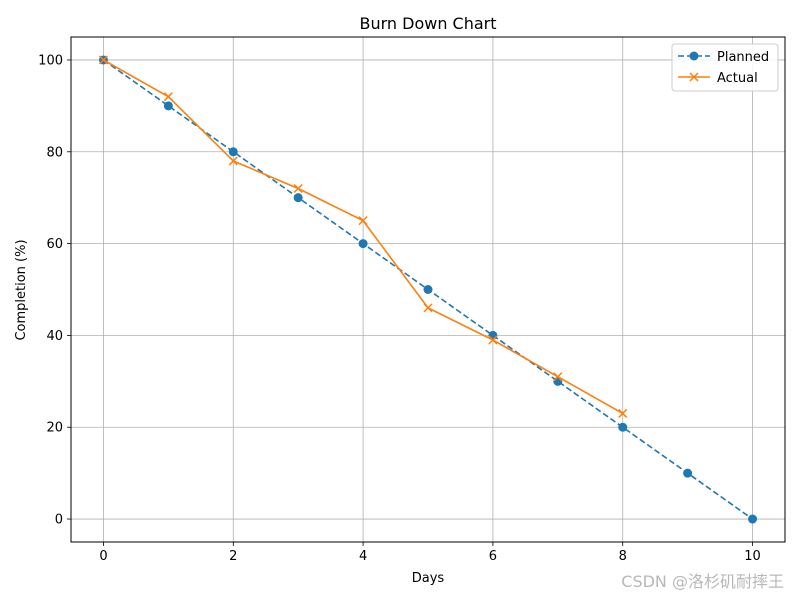 The width and height of the screenshot is (800, 600). What do you see at coordinates (493, 556) in the screenshot?
I see `x-tick-label: 6` at bounding box center [493, 556].